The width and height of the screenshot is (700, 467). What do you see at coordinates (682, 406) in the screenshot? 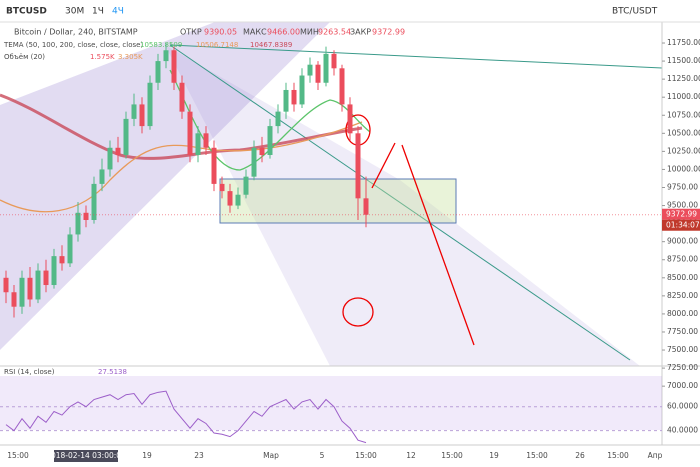
I see `rsi-tick-label: 60.0000` at bounding box center [682, 406].